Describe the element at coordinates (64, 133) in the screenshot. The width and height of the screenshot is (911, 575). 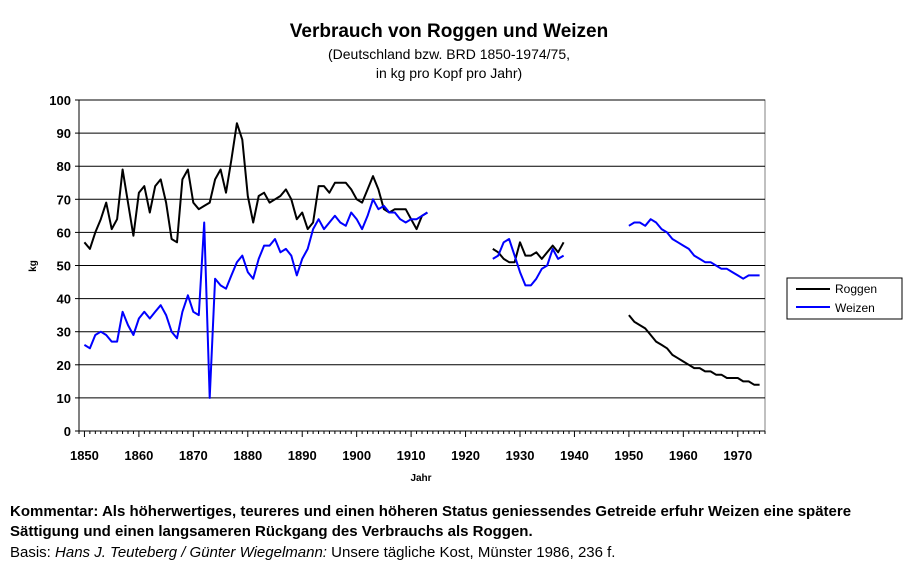
I see `y-tick-label-90: 90` at that location.